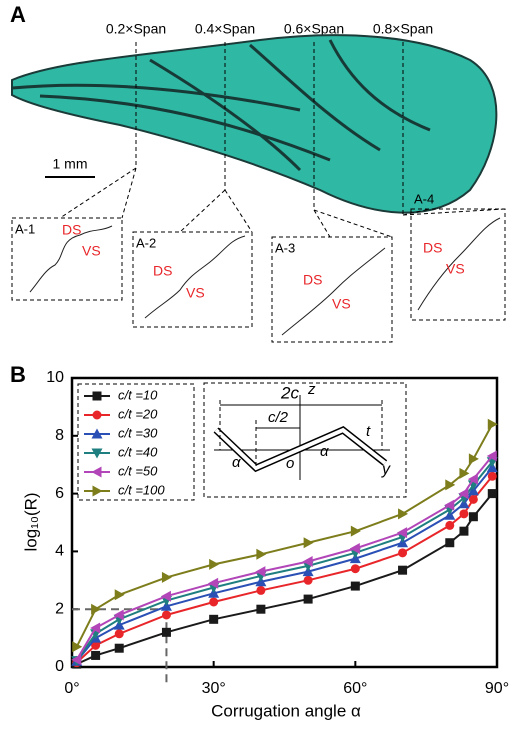 The width and height of the screenshot is (513, 736). I want to click on legend-box, so click(136, 442).